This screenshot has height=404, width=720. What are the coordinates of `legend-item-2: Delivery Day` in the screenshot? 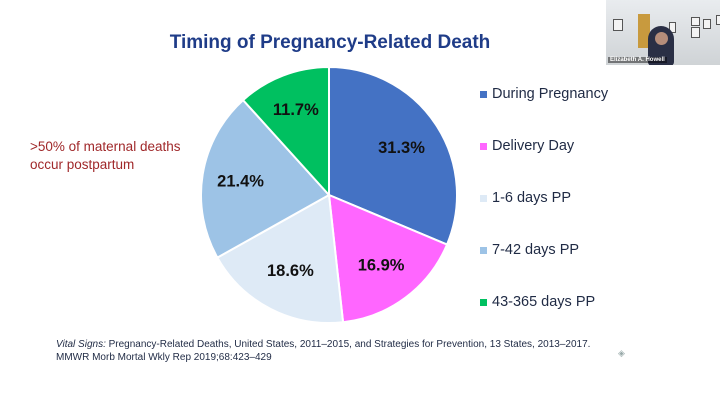 It's located at (527, 146).